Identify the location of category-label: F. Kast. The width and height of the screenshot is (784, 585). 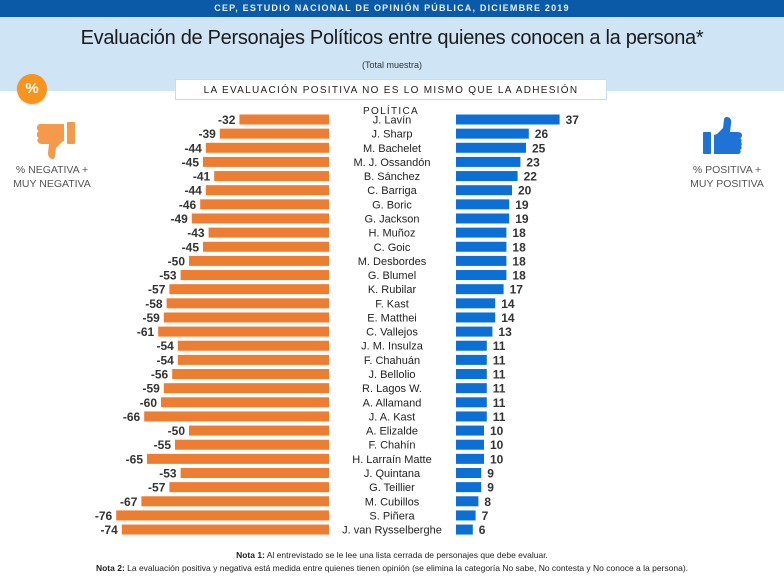
(392, 304).